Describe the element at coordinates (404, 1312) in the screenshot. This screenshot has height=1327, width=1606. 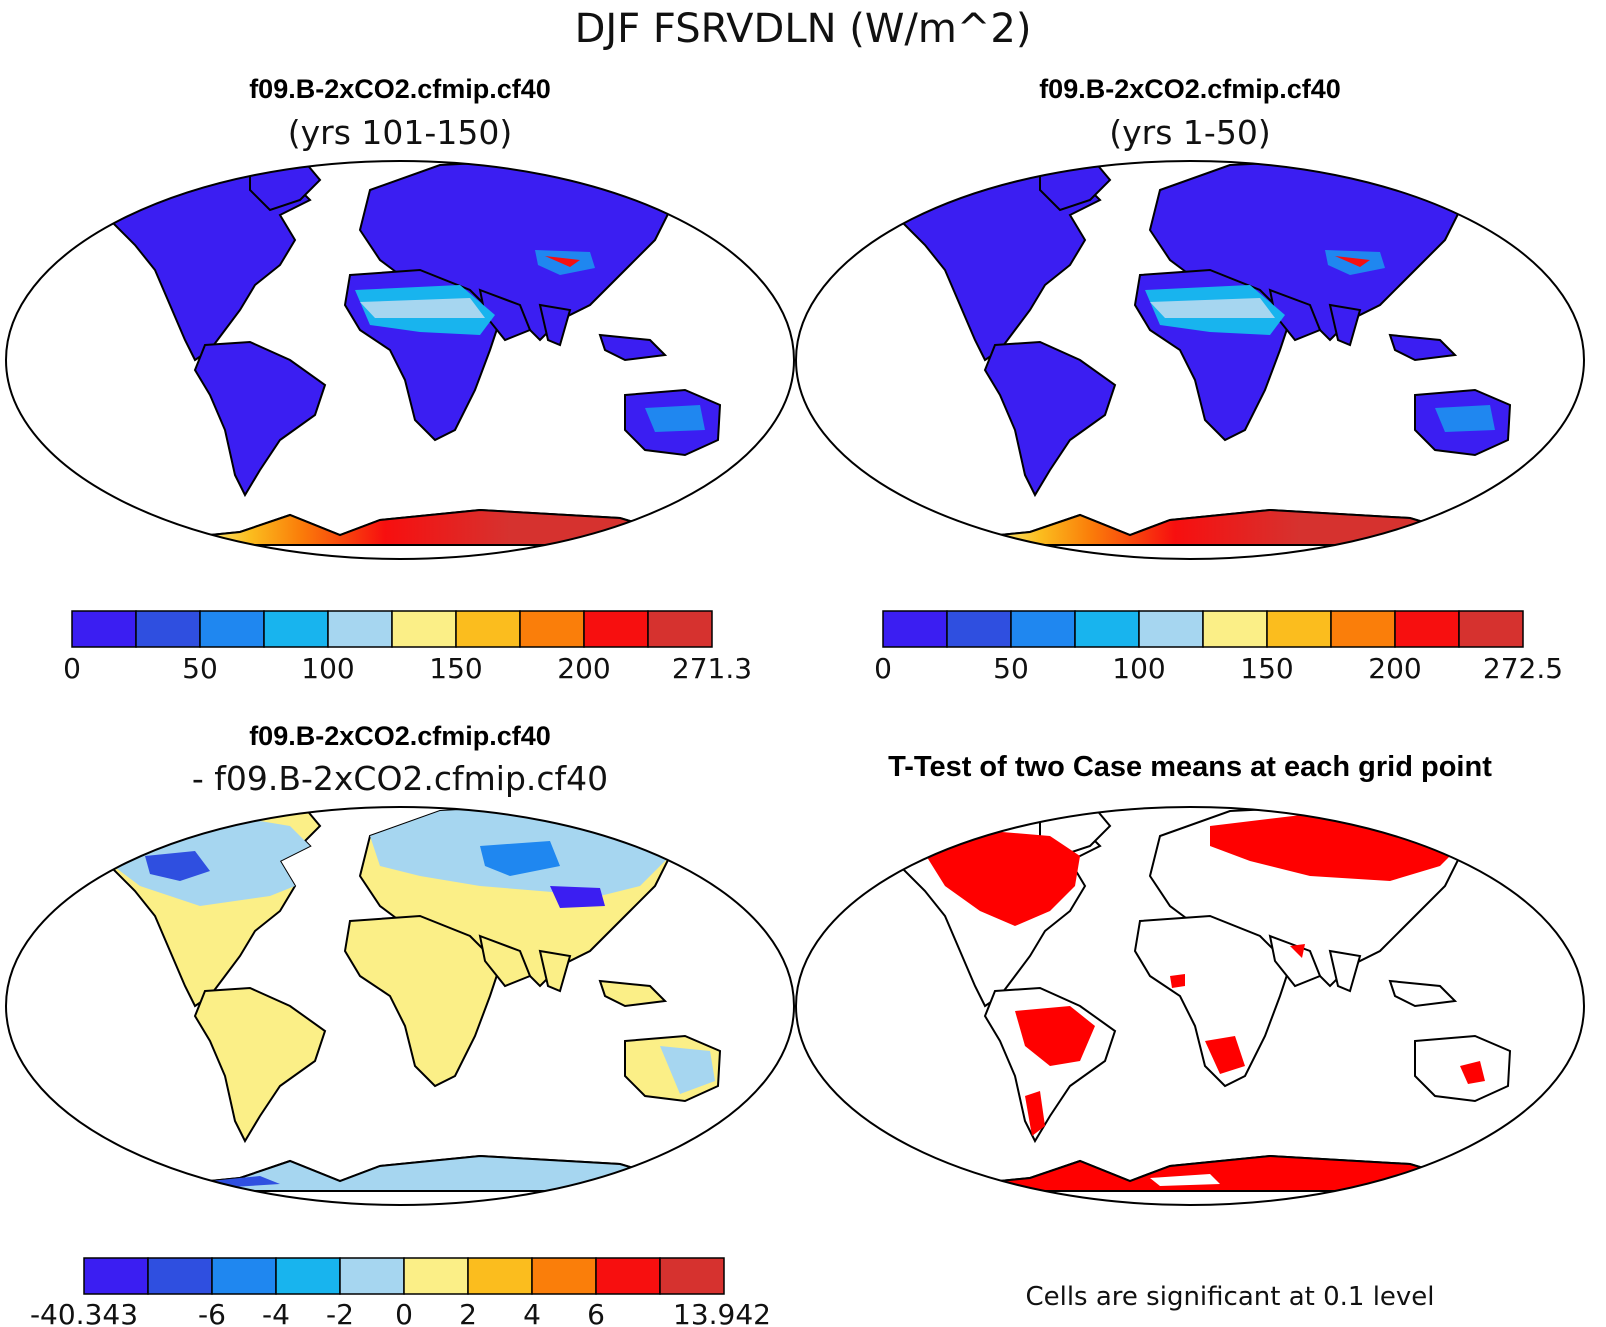
I see `colorbar-difference-label: 0` at that location.